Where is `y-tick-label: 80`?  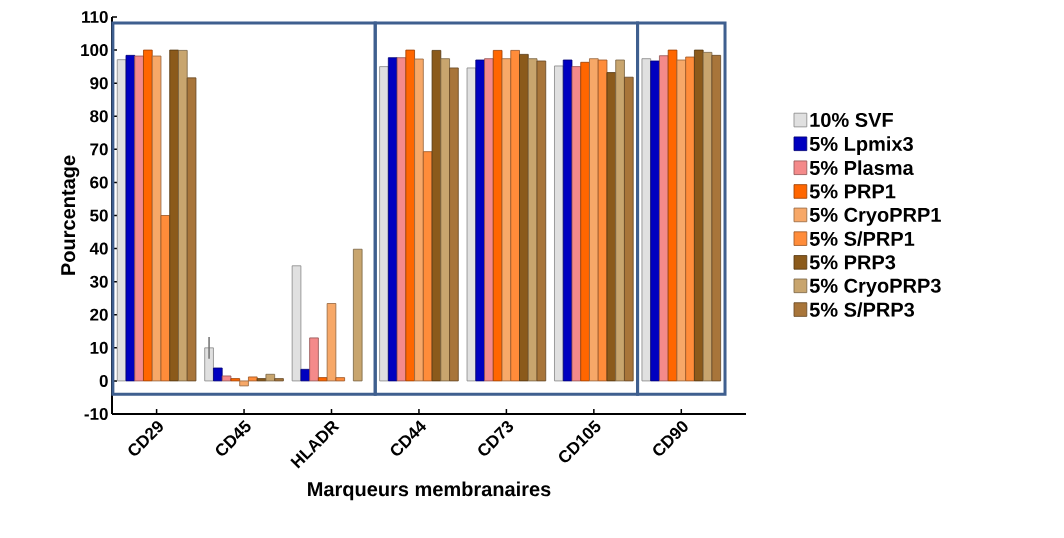
y-tick-label: 80 is located at coordinates (99, 116).